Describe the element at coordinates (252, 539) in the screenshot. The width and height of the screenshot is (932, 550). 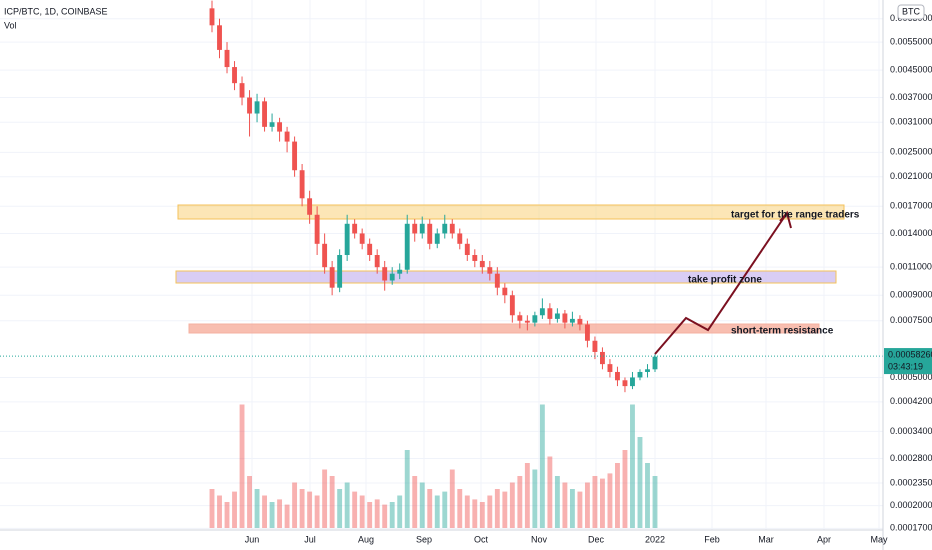
I see `x-tick-label: Jun` at that location.